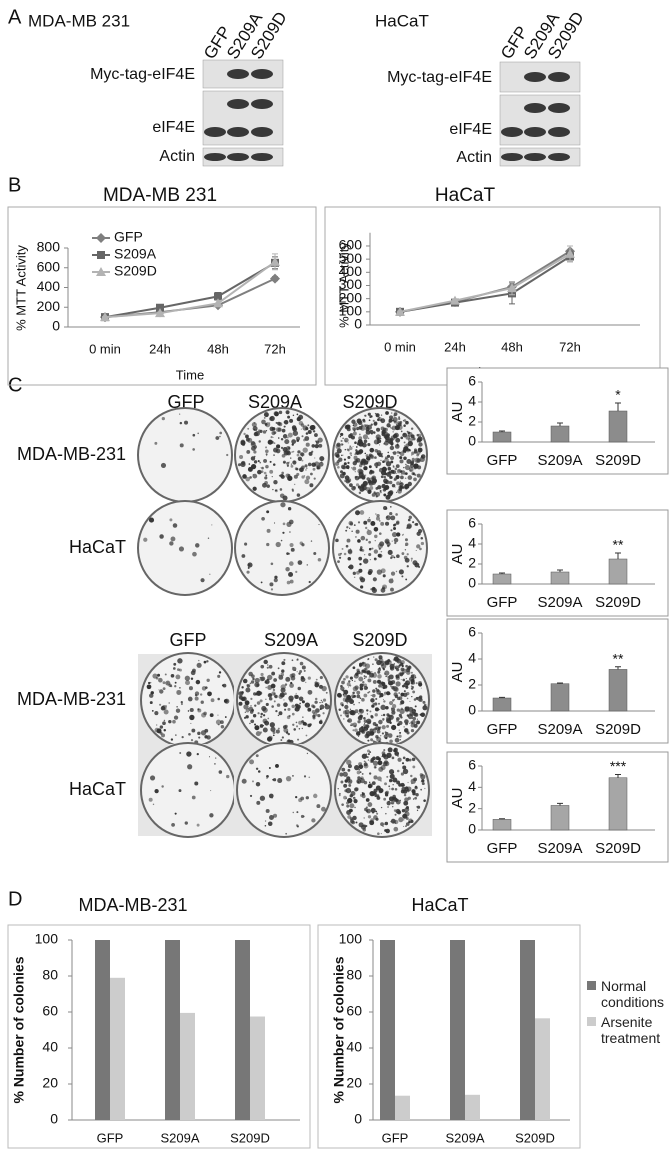 This screenshot has height=1158, width=671. I want to click on y-tick-label: 200, so click(49, 306).